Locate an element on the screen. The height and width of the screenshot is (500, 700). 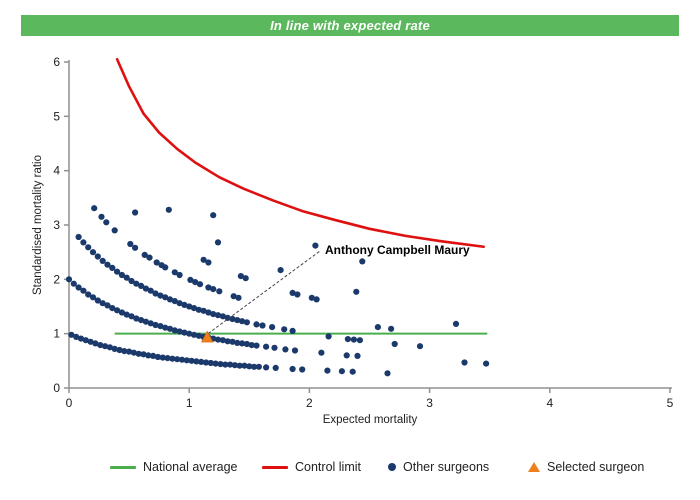
y-tick-label: 3 is located at coordinates (56, 225).